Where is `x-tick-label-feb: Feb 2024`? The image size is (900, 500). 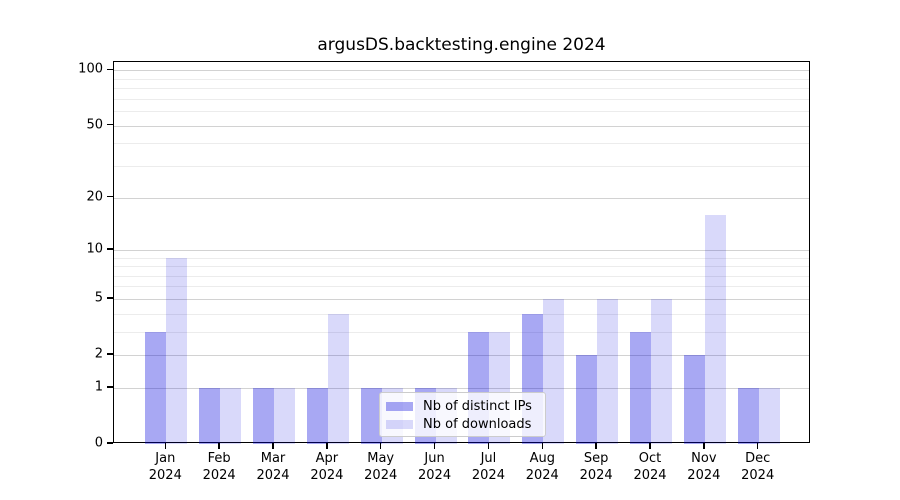
x-tick-label-feb: Feb 2024 is located at coordinates (219, 467).